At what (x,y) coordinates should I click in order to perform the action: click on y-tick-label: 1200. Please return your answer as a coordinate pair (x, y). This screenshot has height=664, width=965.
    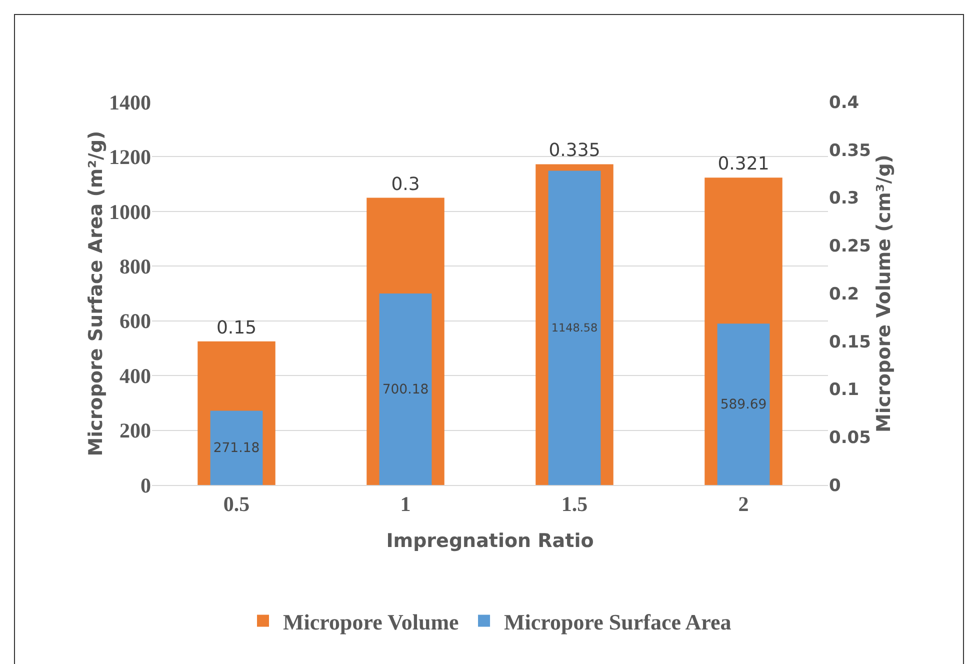
    Looking at the image, I should click on (130, 157).